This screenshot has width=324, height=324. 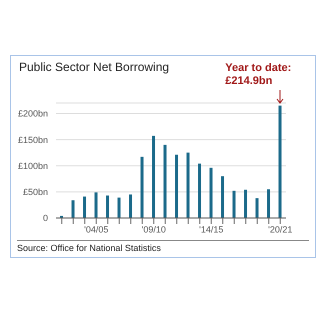 I want to click on y-tick-label: £200bn, so click(x=33, y=113).